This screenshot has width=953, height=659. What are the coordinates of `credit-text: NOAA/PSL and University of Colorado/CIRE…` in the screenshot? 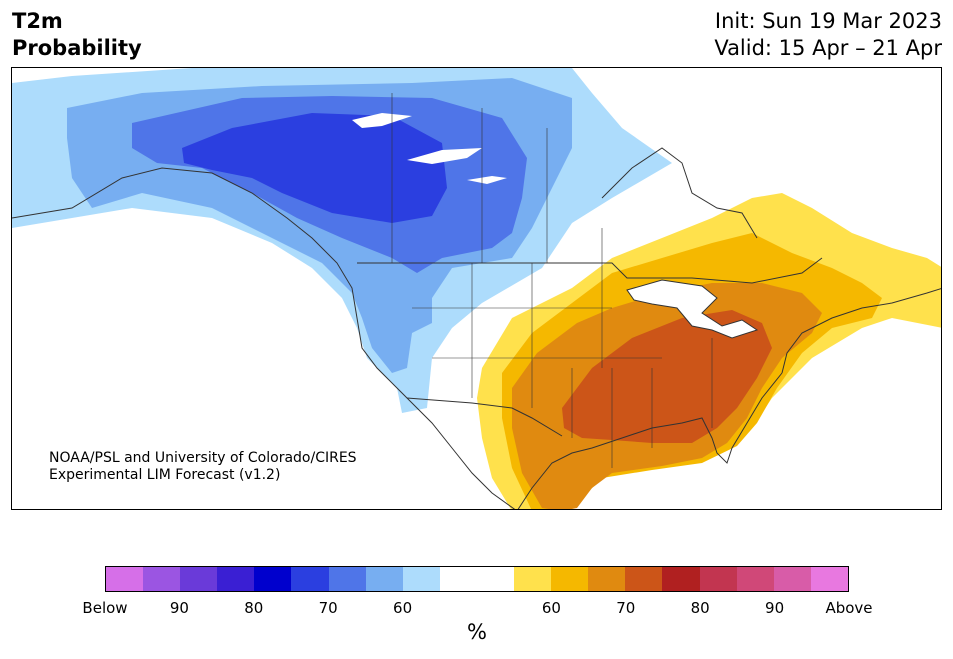 It's located at (203, 467).